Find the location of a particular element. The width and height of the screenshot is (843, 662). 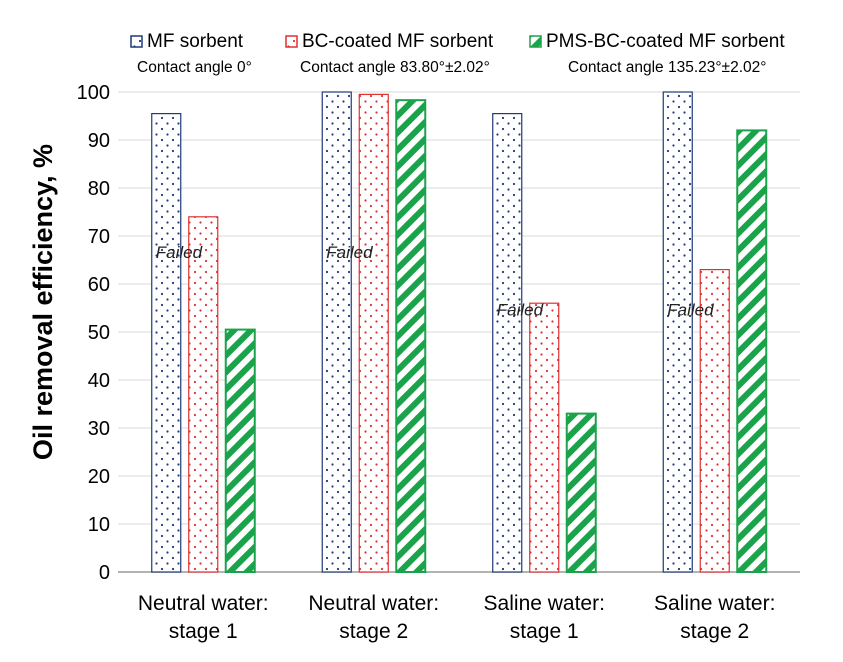

y-tick-label: 100 is located at coordinates (93, 93).